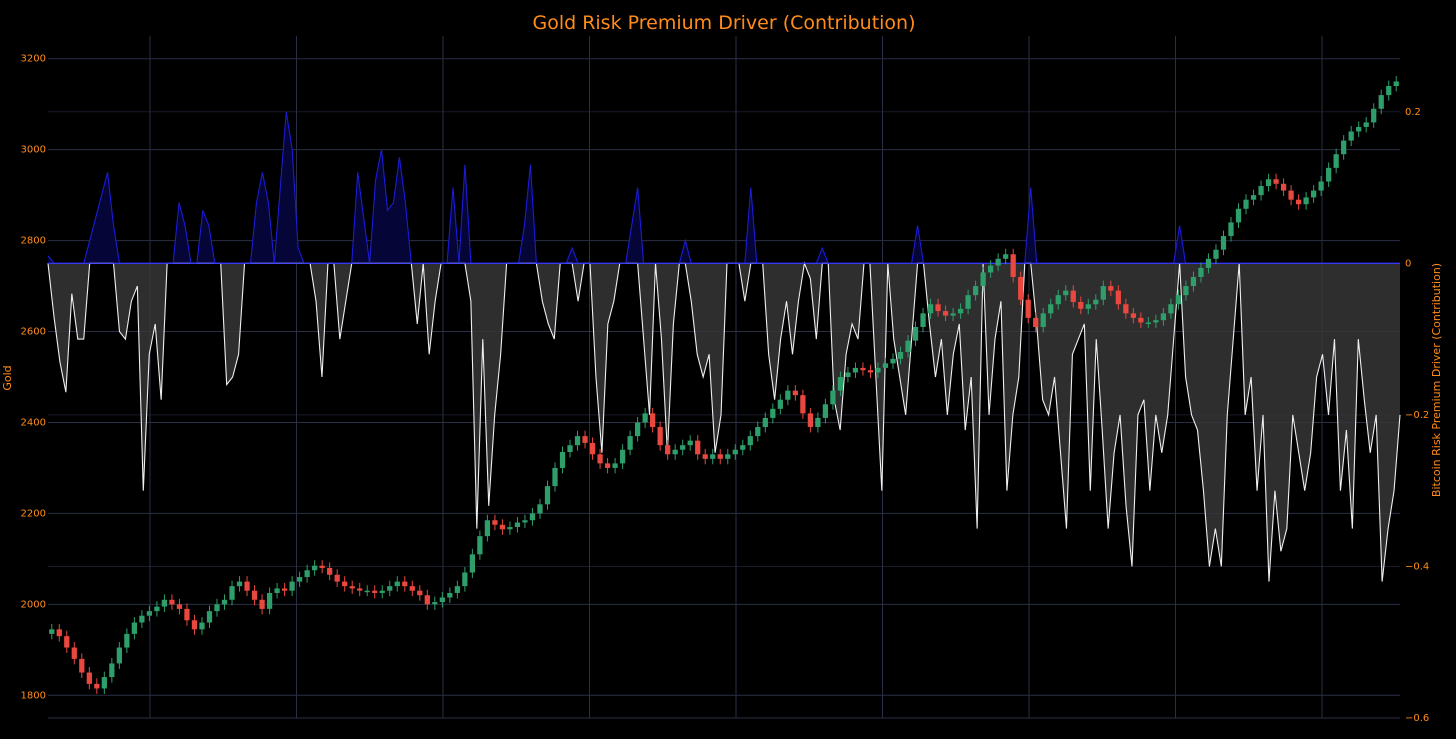 The height and width of the screenshot is (739, 1456). What do you see at coordinates (33, 241) in the screenshot?
I see `y-tick-label: 2800` at bounding box center [33, 241].